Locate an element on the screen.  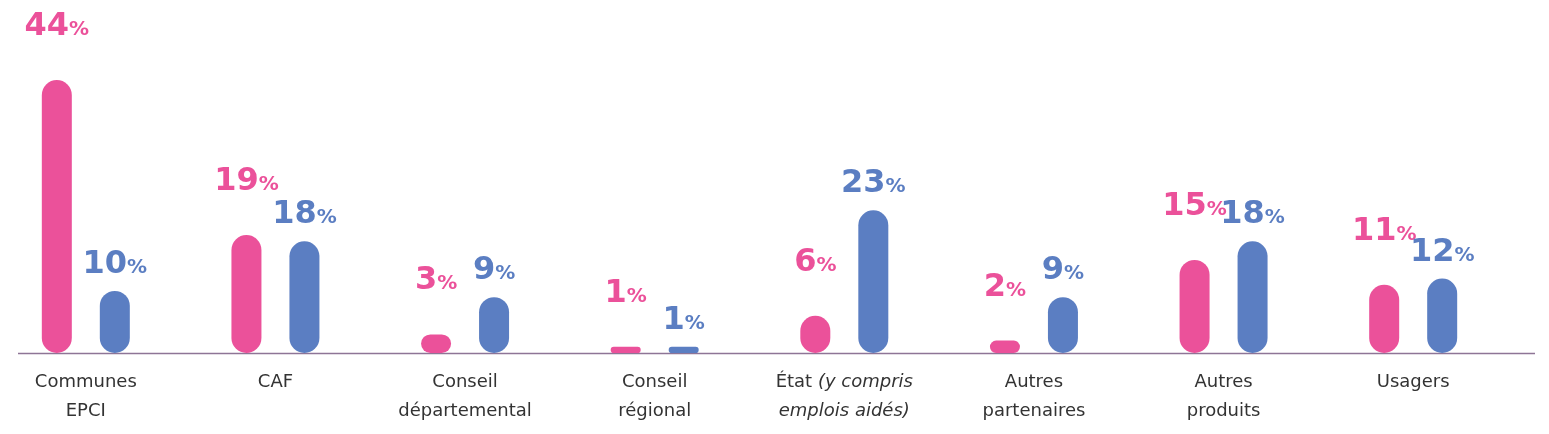
data-label: 44% is located at coordinates (57, 24).